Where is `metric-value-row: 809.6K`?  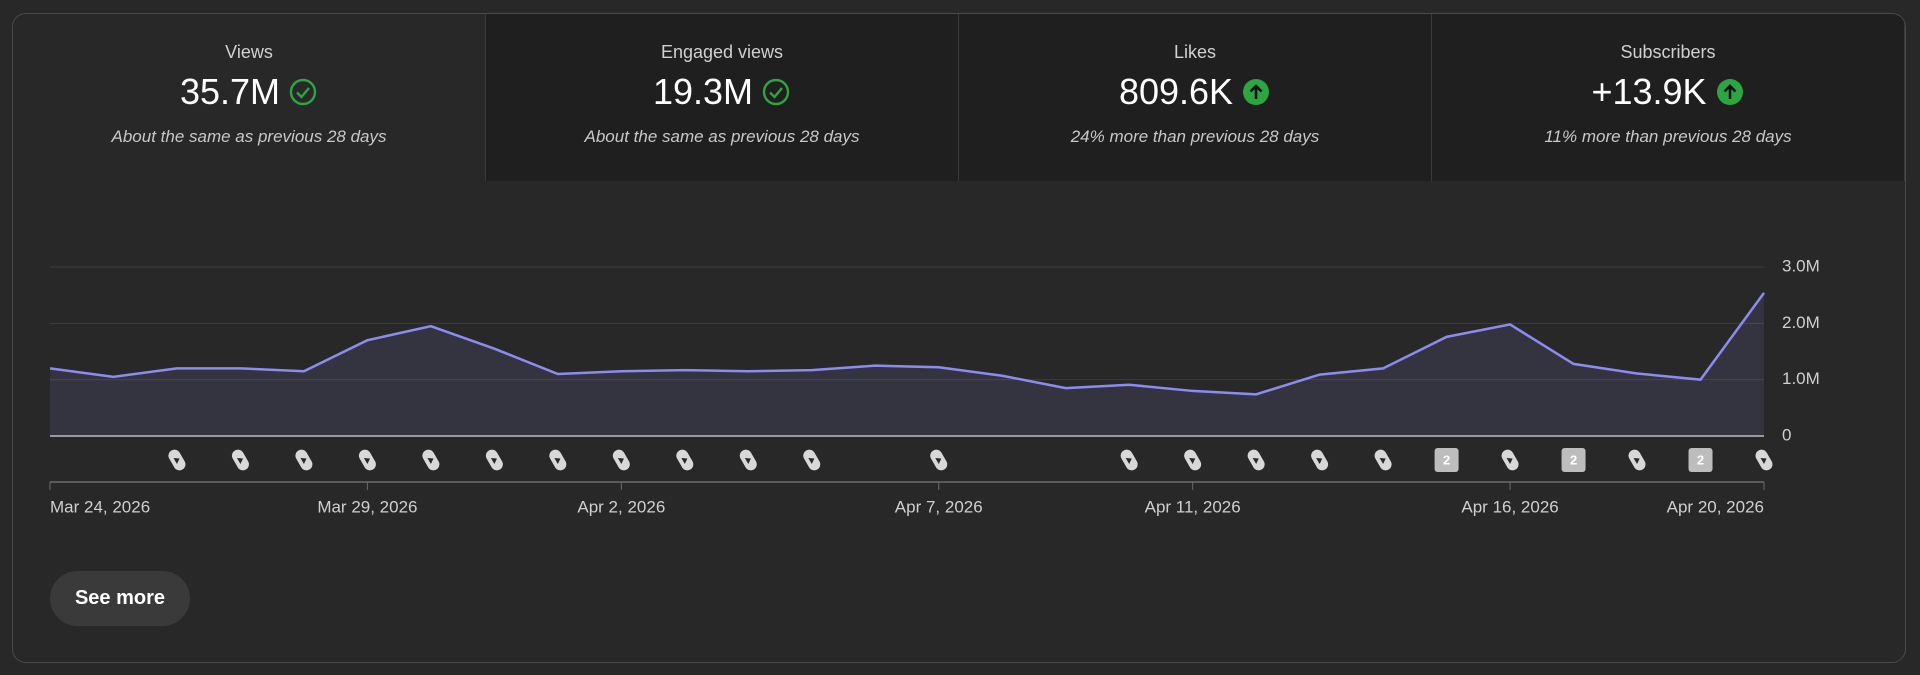
metric-value-row: 809.6K is located at coordinates (1195, 92).